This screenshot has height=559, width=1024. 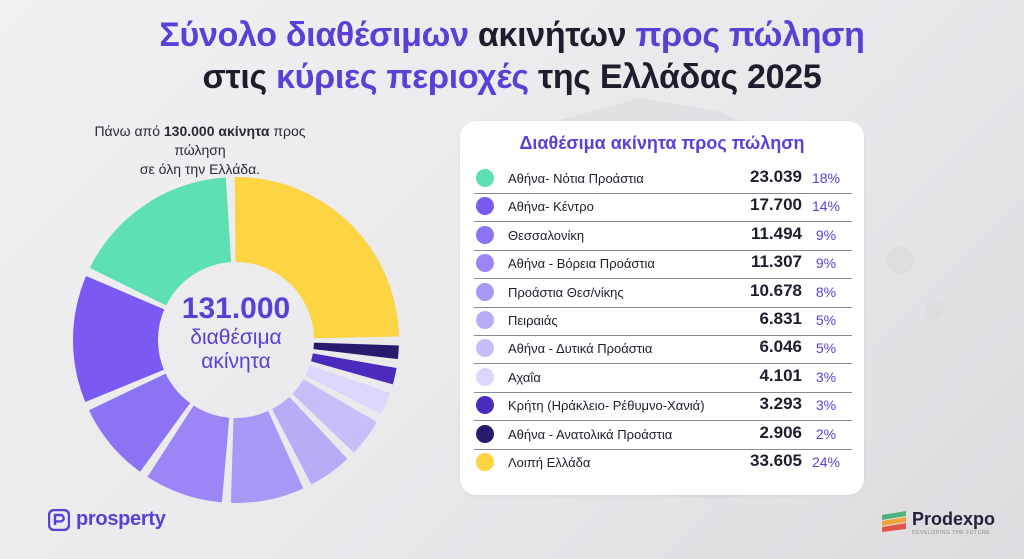 What do you see at coordinates (663, 265) in the screenshot?
I see `table-row: Αθήνα - Βόρεια Προάστια 11.307 9%` at bounding box center [663, 265].